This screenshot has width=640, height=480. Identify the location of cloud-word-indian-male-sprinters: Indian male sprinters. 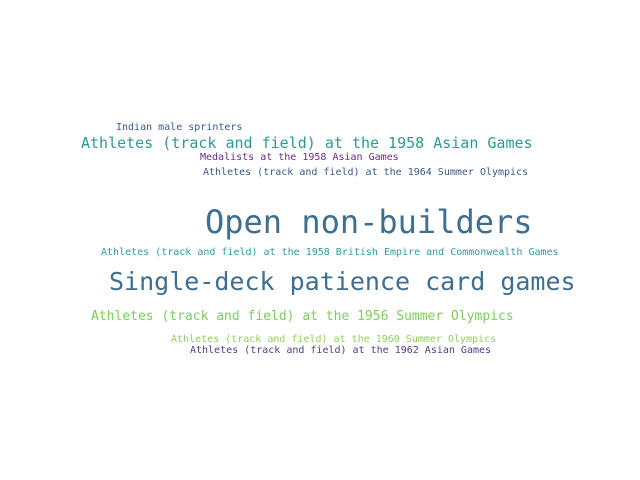
(179, 127).